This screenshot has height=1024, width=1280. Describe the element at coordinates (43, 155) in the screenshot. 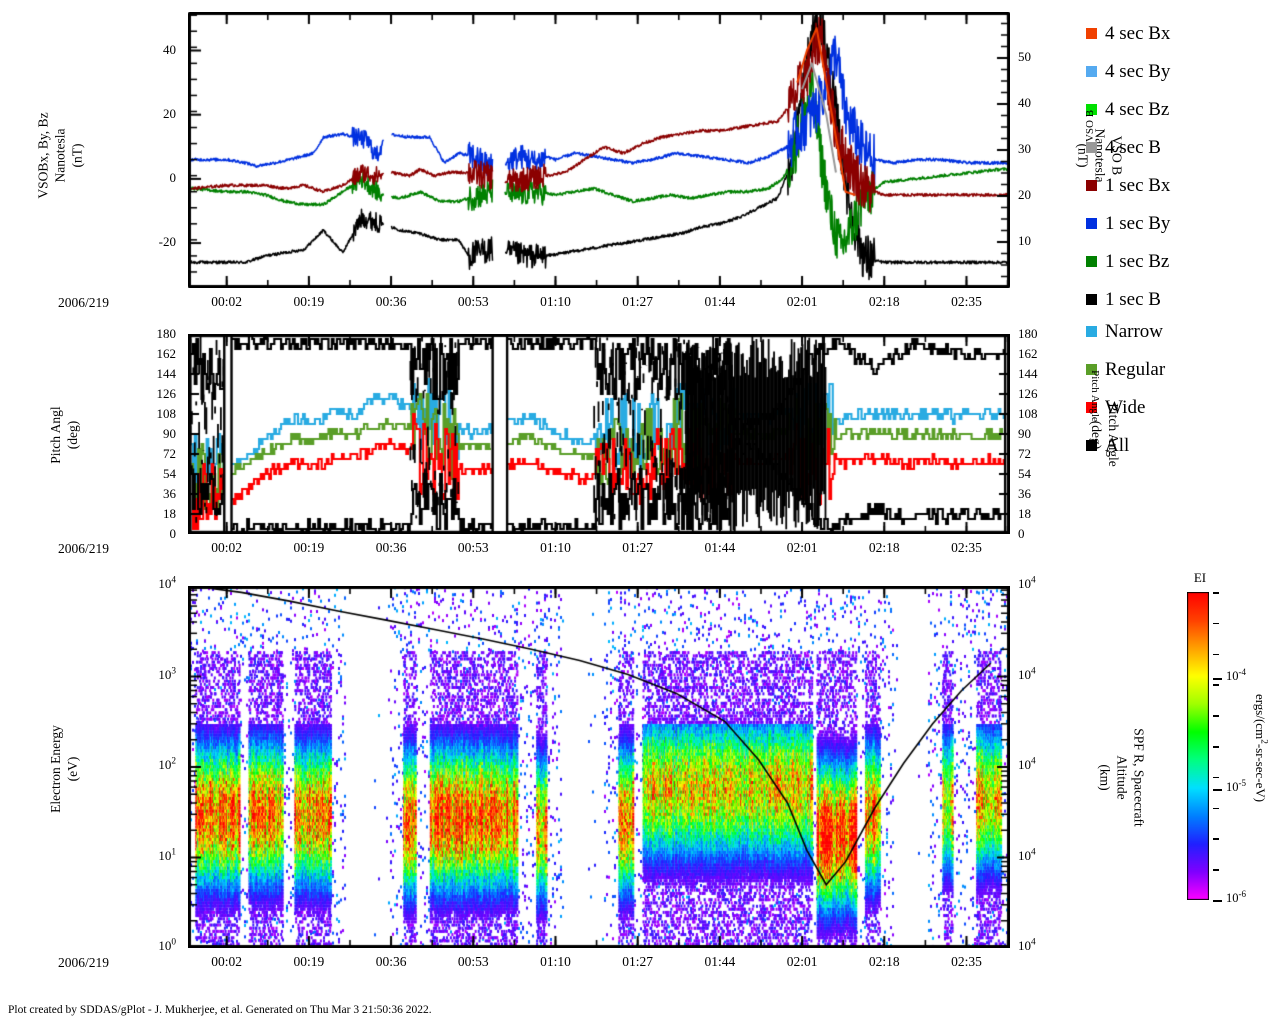

I see `panel1-left-title-line1: VSOBx, By, Bz` at that location.